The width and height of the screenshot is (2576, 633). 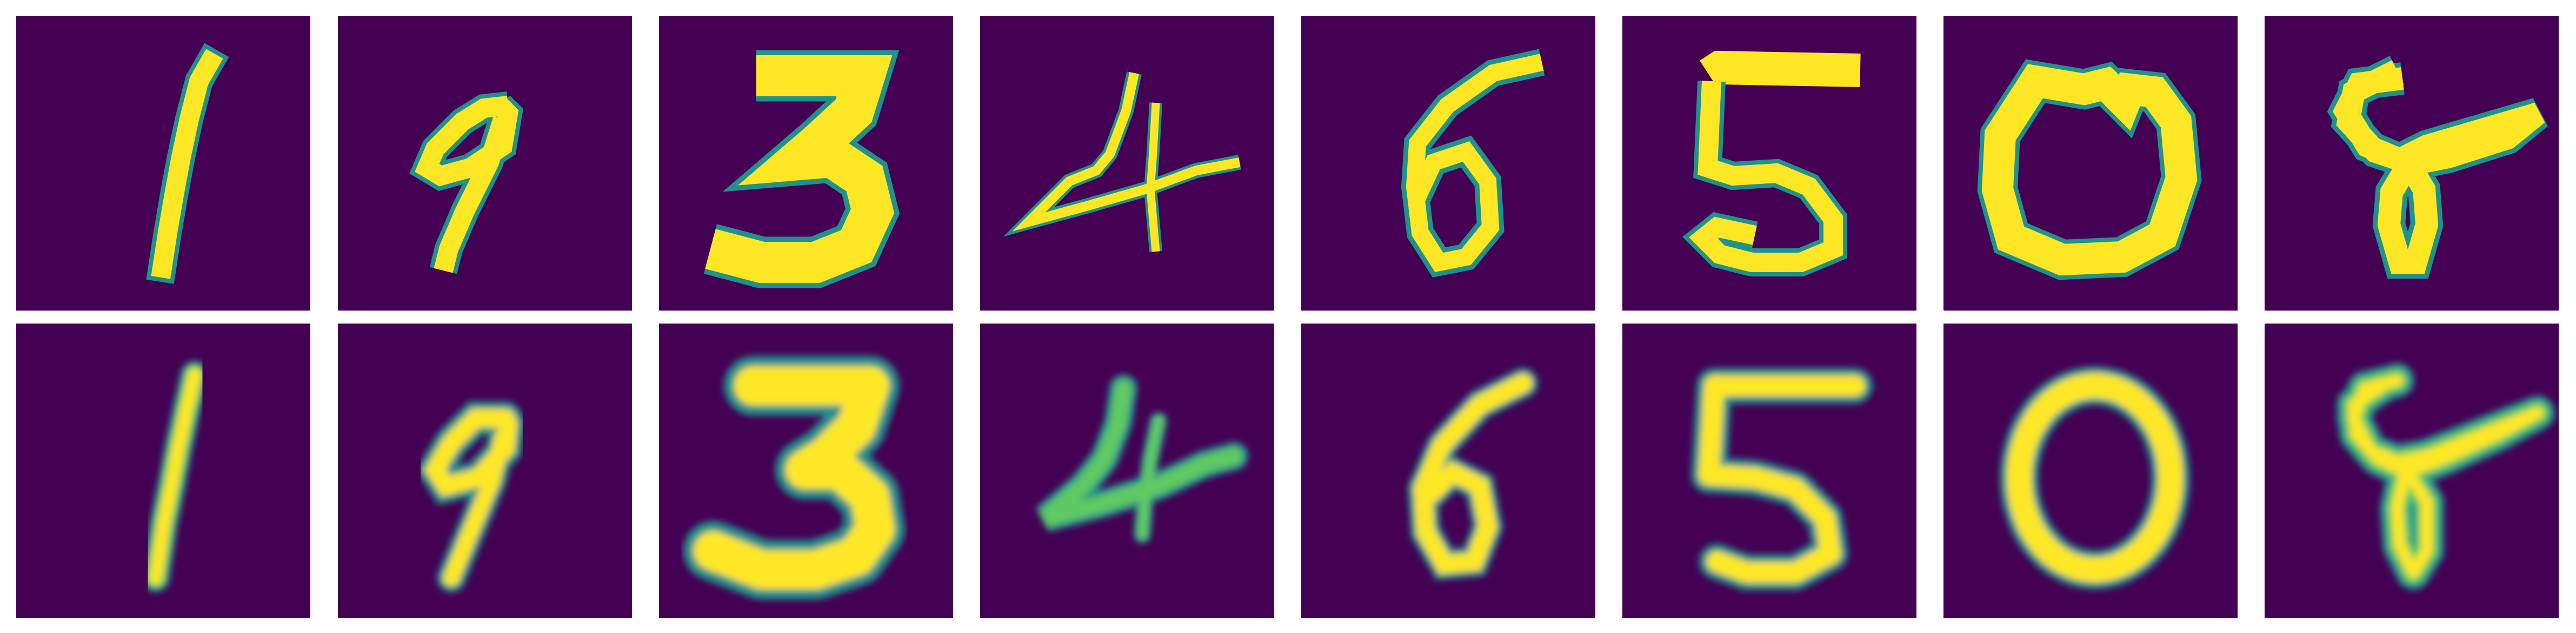 I want to click on reconstructed-digit-5-tile, so click(x=1769, y=471).